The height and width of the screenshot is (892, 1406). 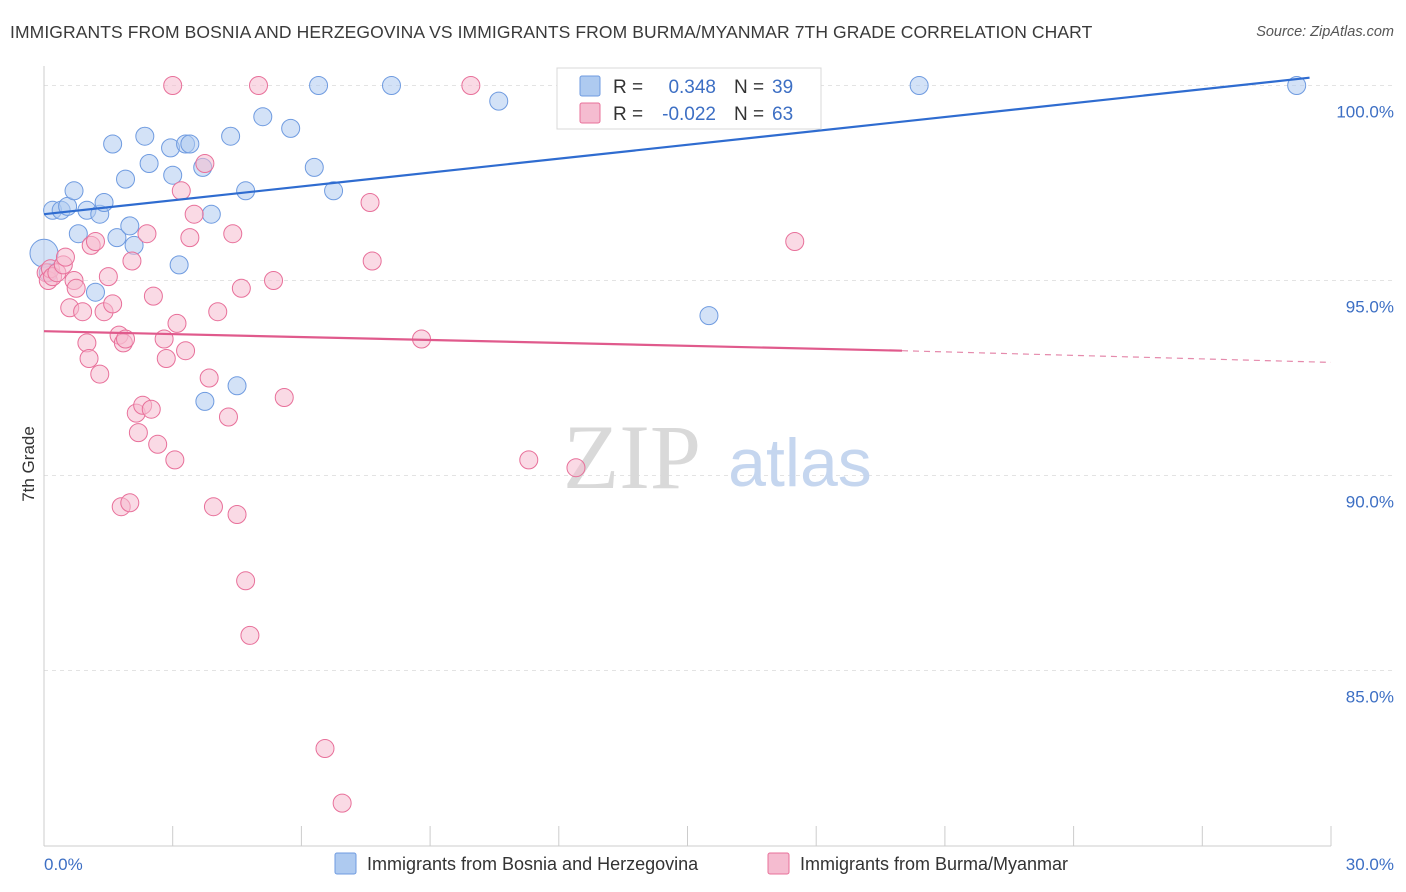 I want to click on legend-n-value-2: 63, so click(x=782, y=114).